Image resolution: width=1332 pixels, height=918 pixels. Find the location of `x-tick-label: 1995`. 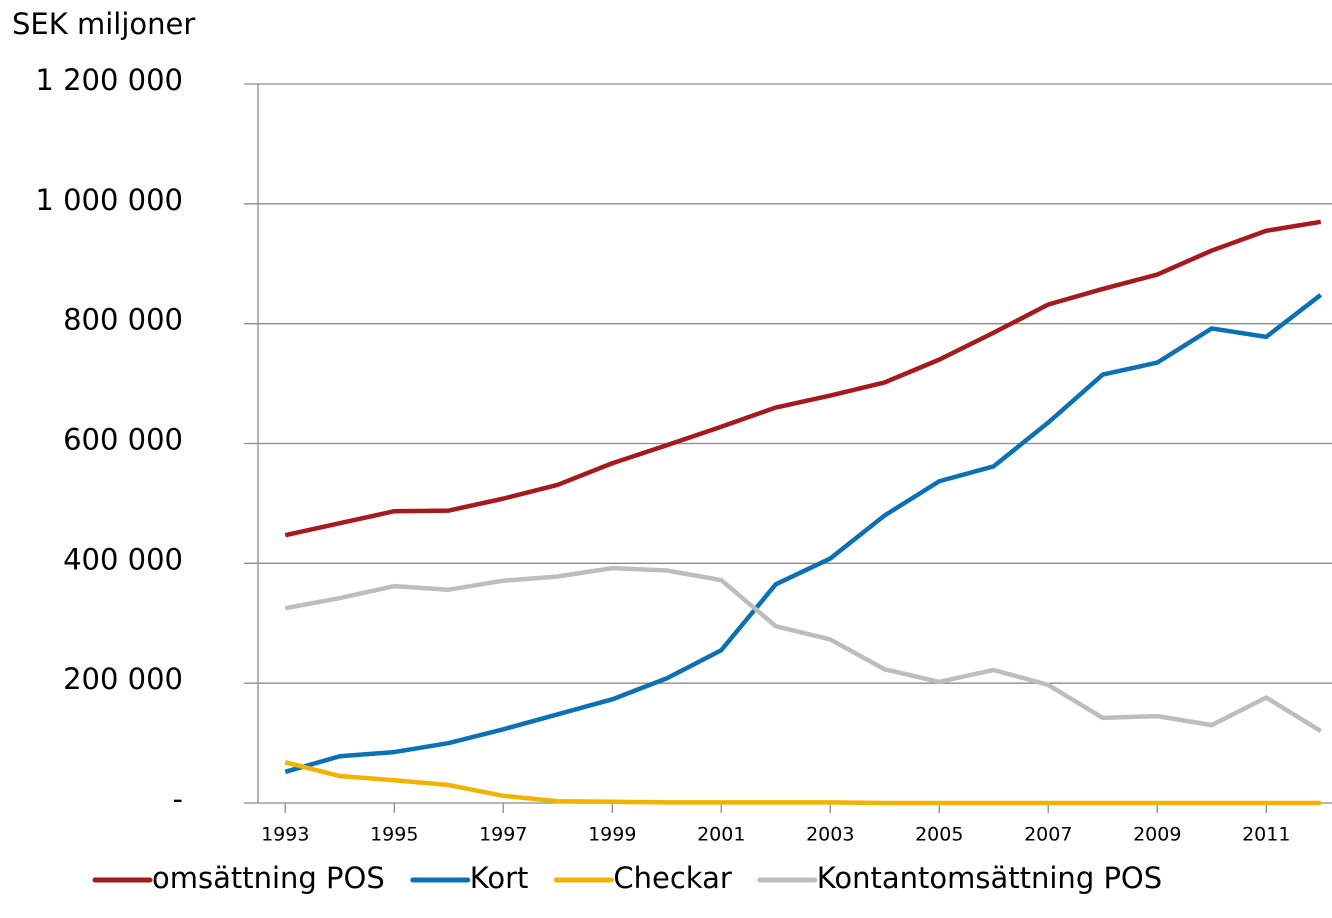

x-tick-label: 1995 is located at coordinates (394, 835).